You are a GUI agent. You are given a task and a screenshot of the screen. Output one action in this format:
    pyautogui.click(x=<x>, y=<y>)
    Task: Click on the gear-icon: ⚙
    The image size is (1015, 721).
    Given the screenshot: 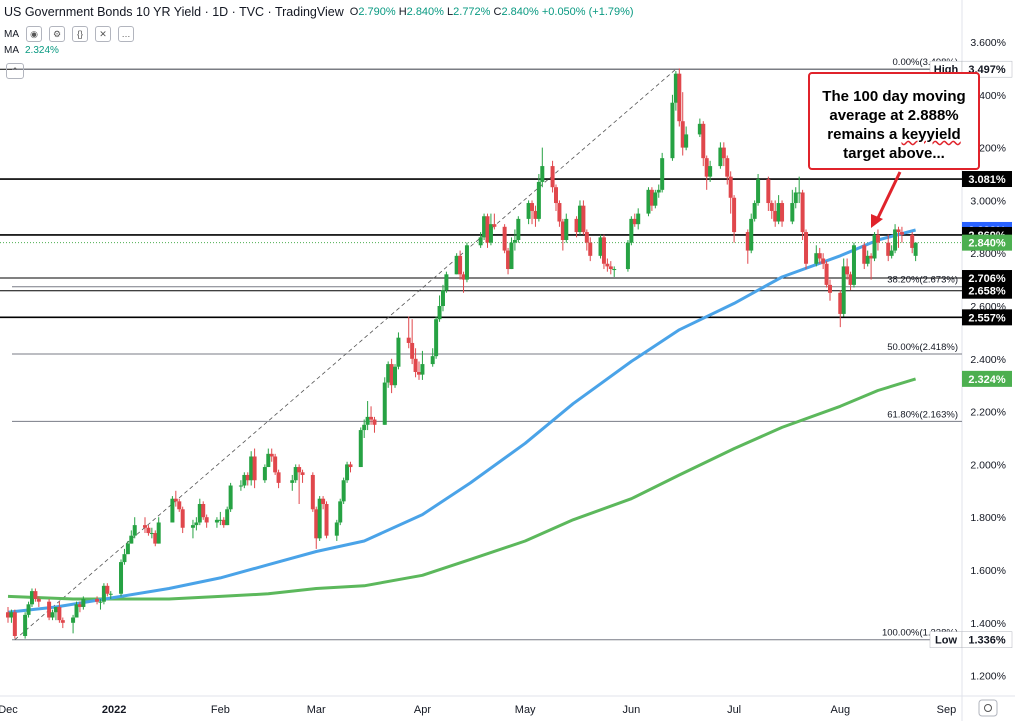 What is the action you would take?
    pyautogui.click(x=57, y=34)
    